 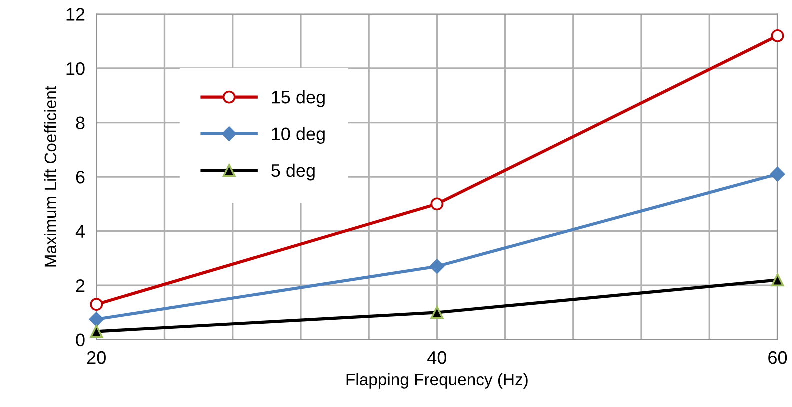 I want to click on x-tick-label: 60, so click(x=778, y=357).